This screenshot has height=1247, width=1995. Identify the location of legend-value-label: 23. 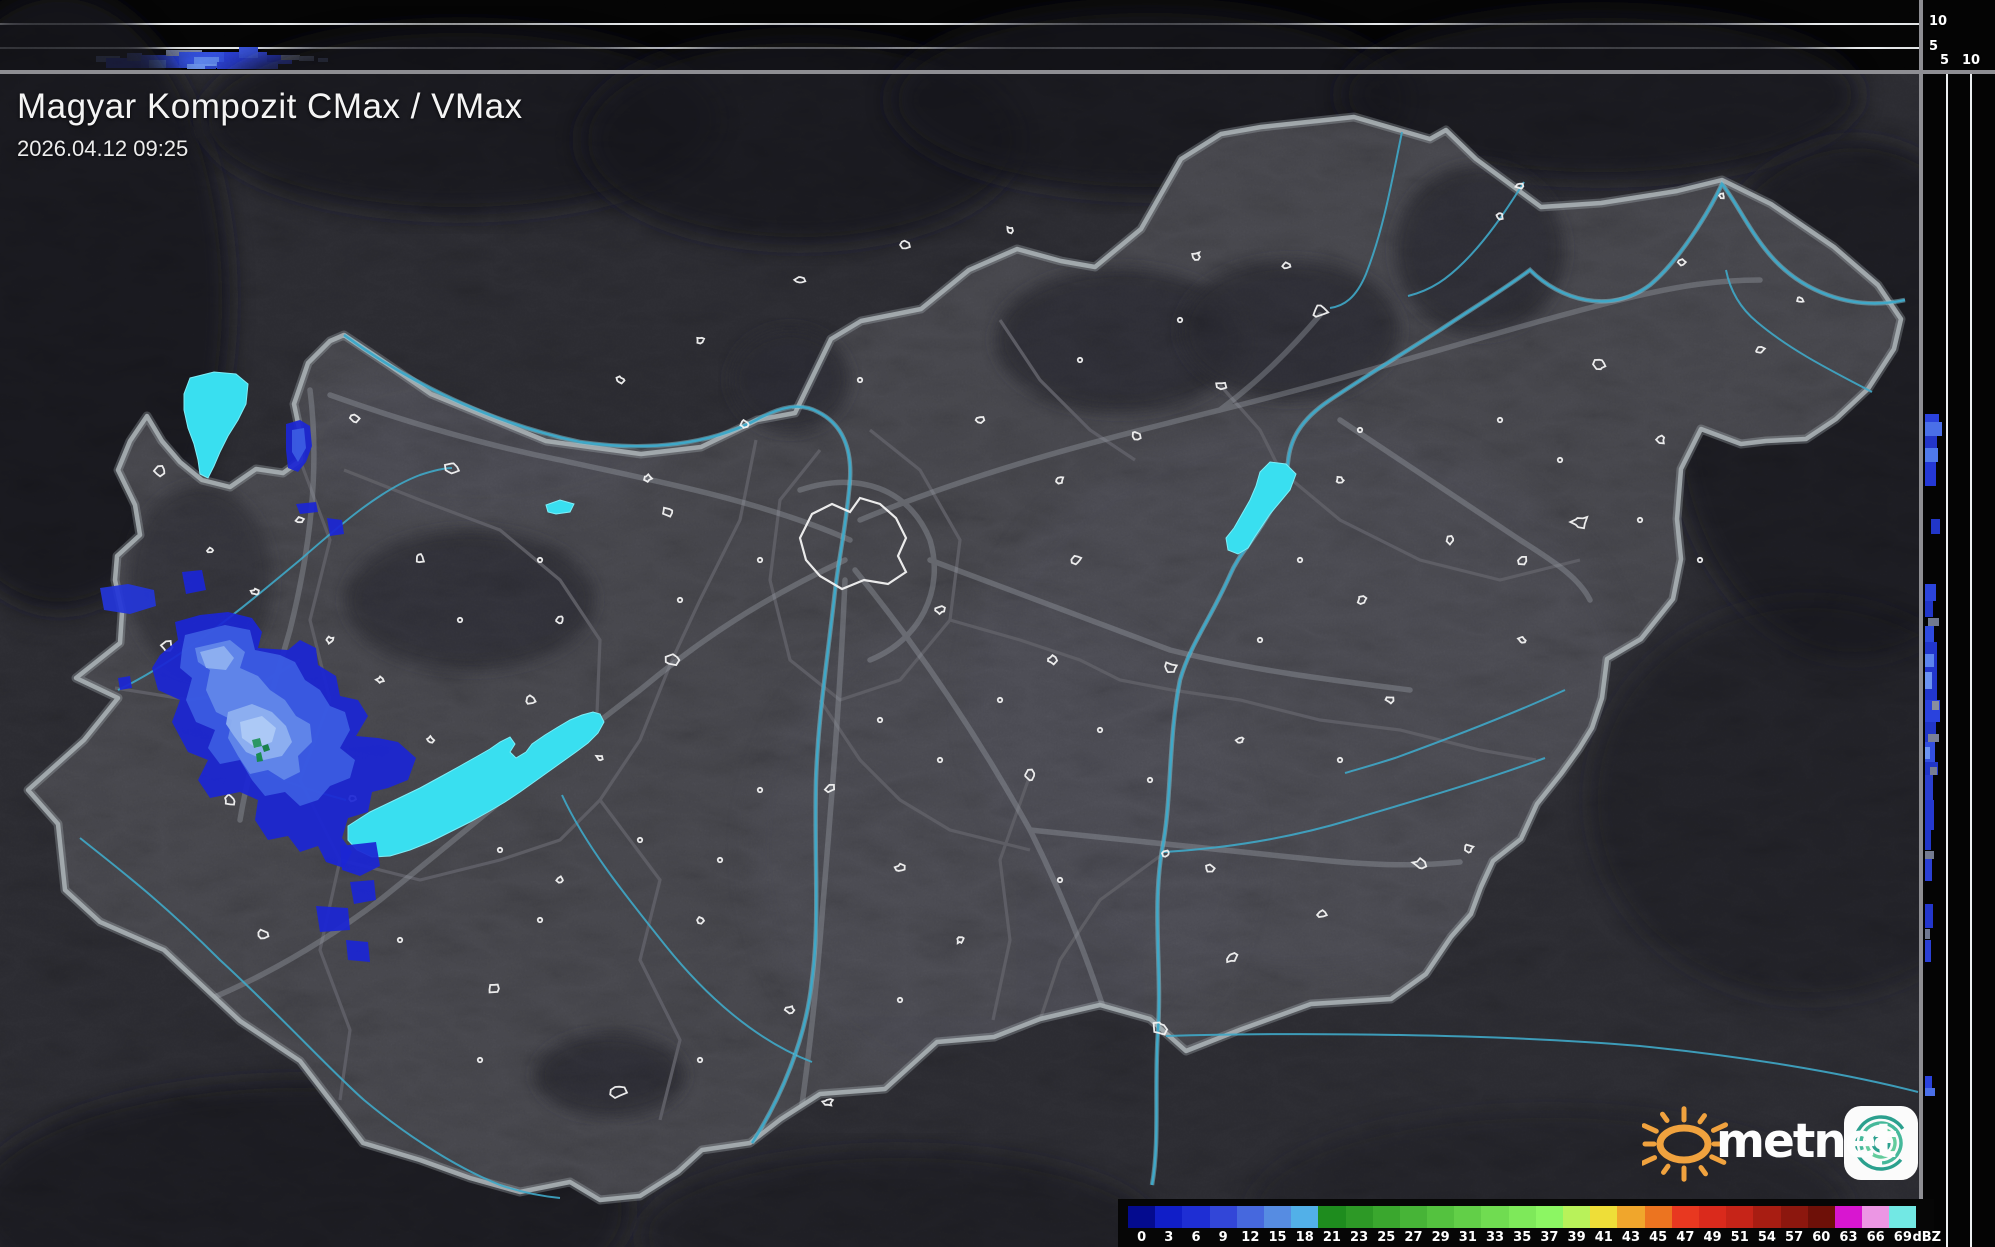
(1359, 1237).